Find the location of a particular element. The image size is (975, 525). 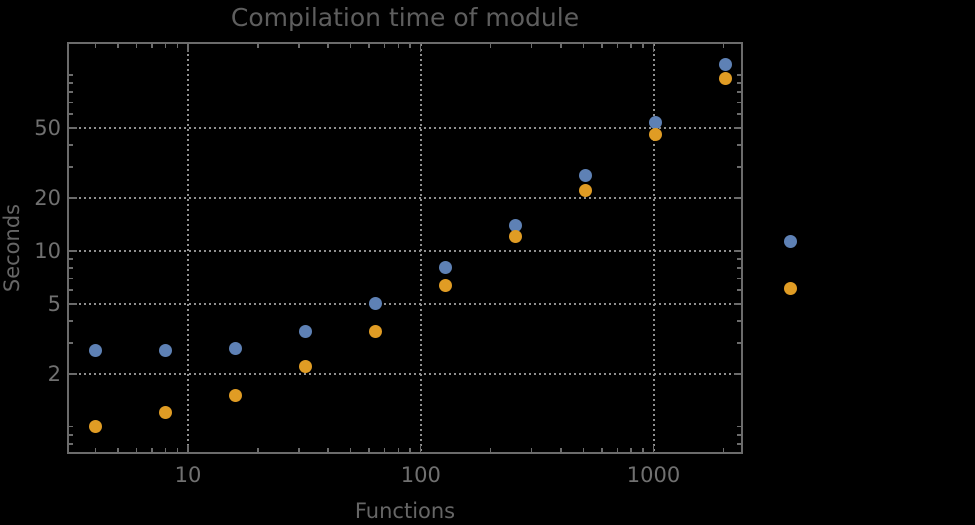

data-point-series-1-blue-x256 is located at coordinates (516, 225).